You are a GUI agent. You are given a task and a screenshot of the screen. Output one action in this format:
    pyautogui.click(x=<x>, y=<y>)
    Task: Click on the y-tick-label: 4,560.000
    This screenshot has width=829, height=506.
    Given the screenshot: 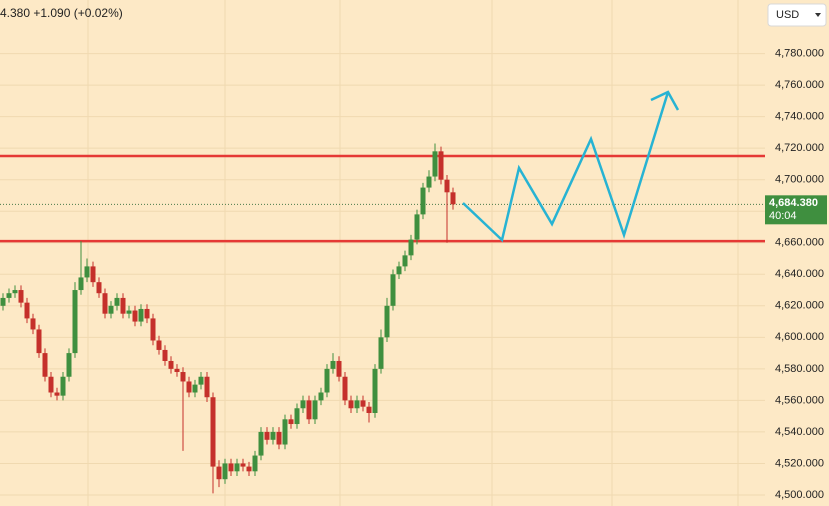 What is the action you would take?
    pyautogui.click(x=799, y=400)
    